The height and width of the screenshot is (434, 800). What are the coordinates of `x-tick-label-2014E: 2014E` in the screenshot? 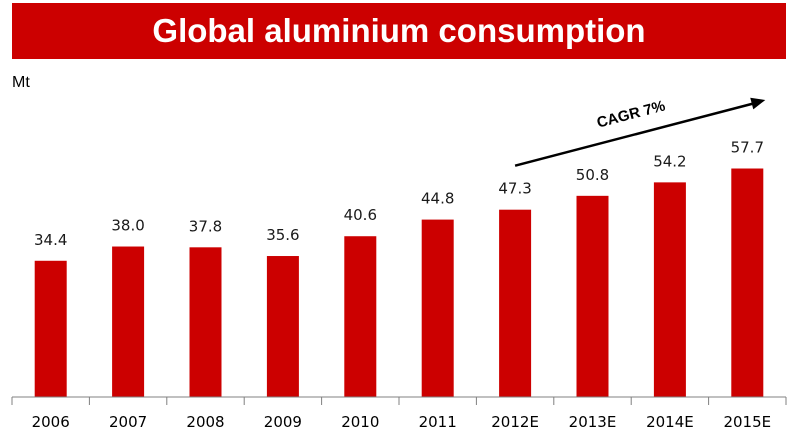 It's located at (670, 422).